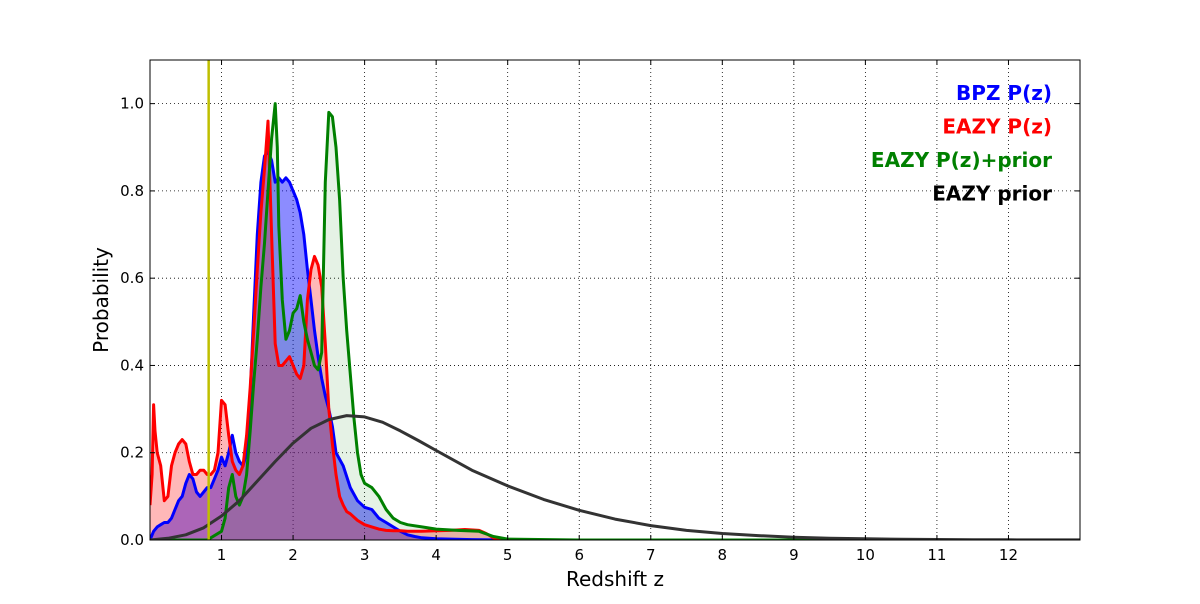 The width and height of the screenshot is (1200, 604). Describe the element at coordinates (579, 555) in the screenshot. I see `x-tick-label: 6` at that location.